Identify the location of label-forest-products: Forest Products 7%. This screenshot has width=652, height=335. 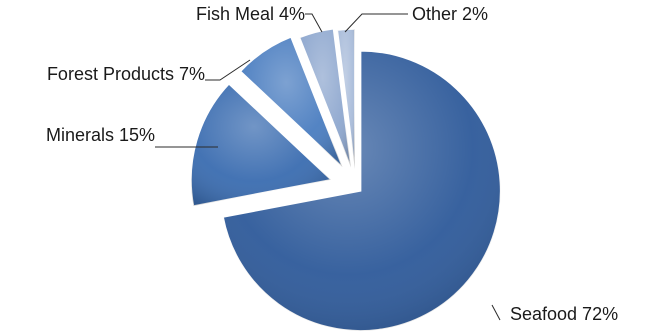
(126, 74).